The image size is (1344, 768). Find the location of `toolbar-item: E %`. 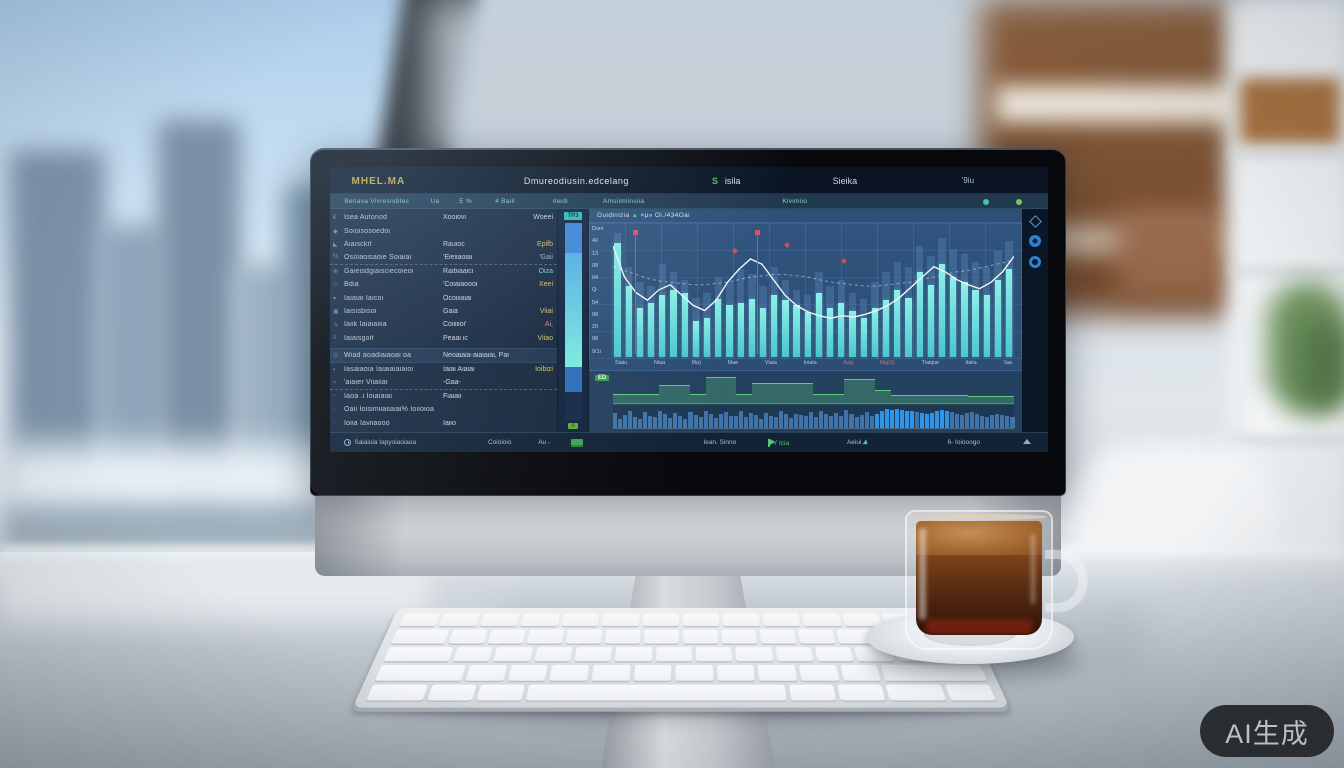

toolbar-item: E % is located at coordinates (466, 201).